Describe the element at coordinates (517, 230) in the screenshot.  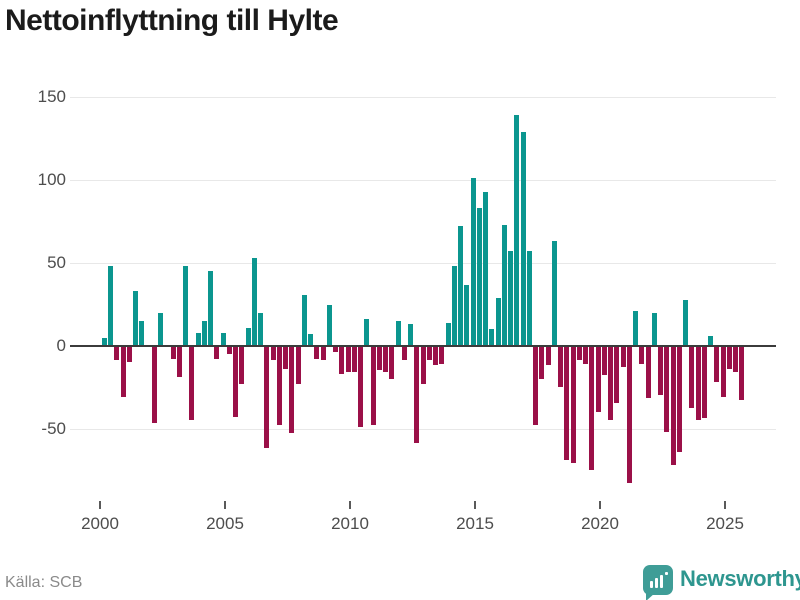
I see `bar-2016-Q4` at that location.